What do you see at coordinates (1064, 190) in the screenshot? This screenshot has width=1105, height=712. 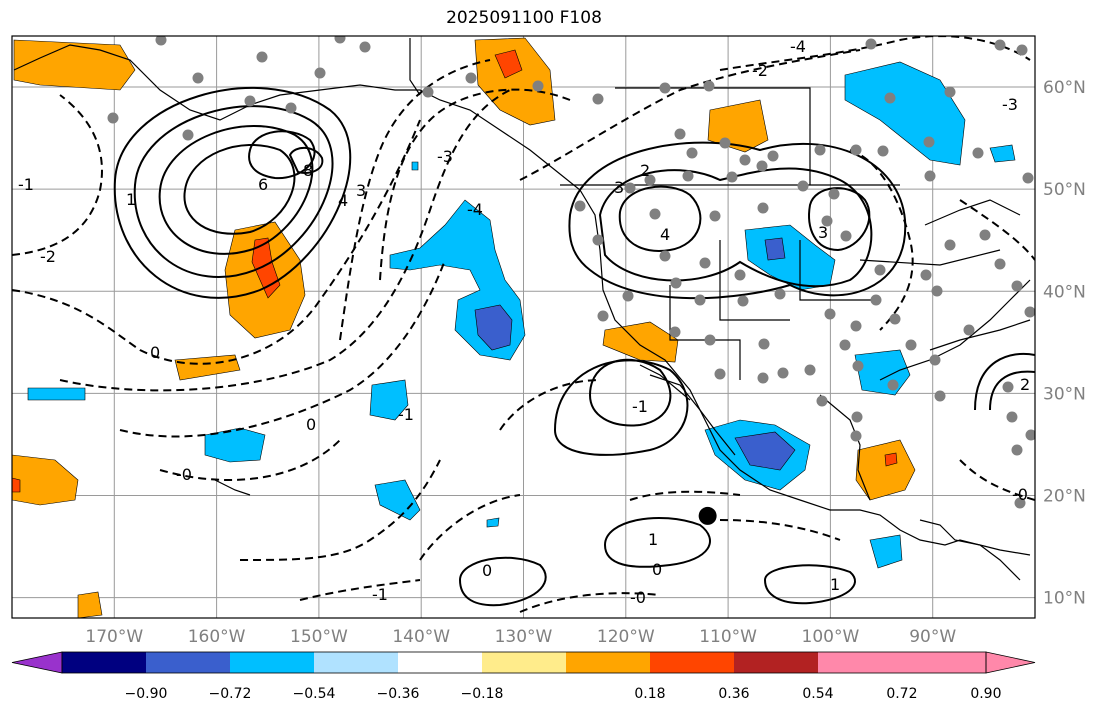 I see `lat-label: 50°N` at bounding box center [1064, 190].